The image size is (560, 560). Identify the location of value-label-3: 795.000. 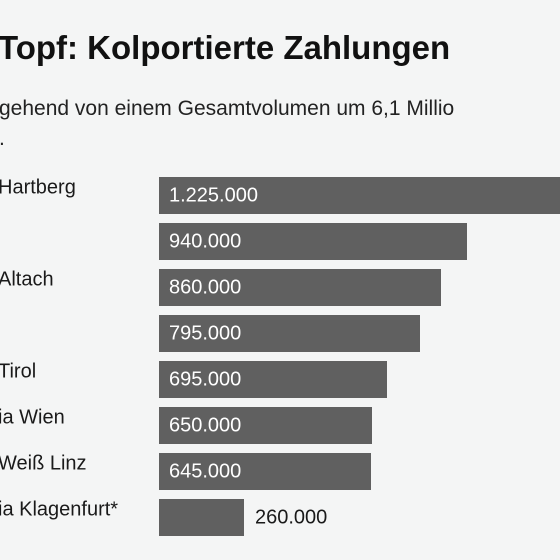
(205, 334).